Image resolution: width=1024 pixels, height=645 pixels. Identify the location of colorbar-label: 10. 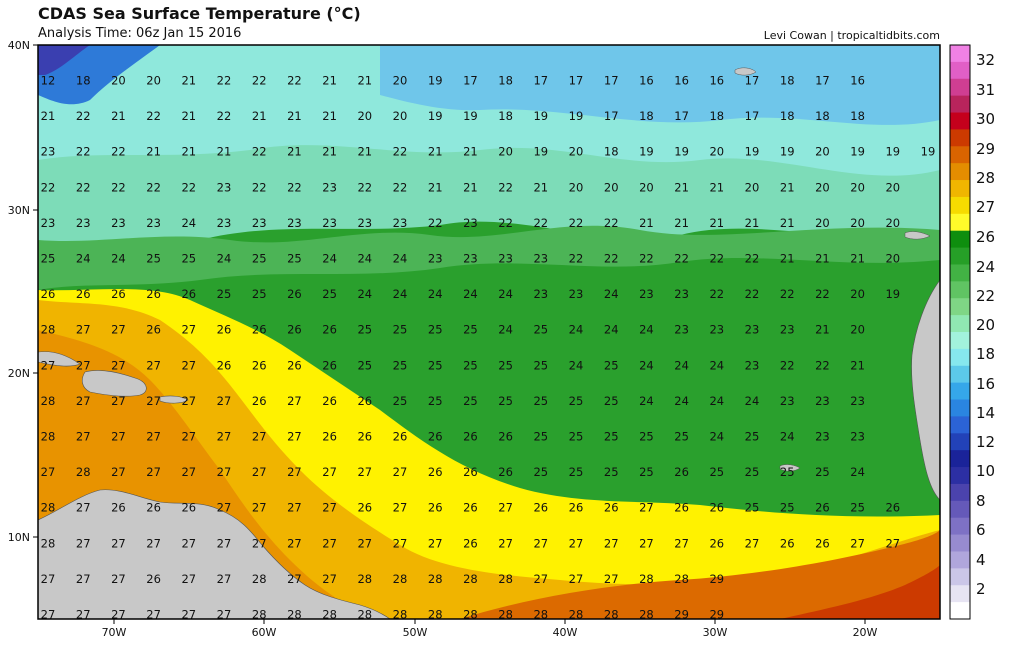
(985, 471).